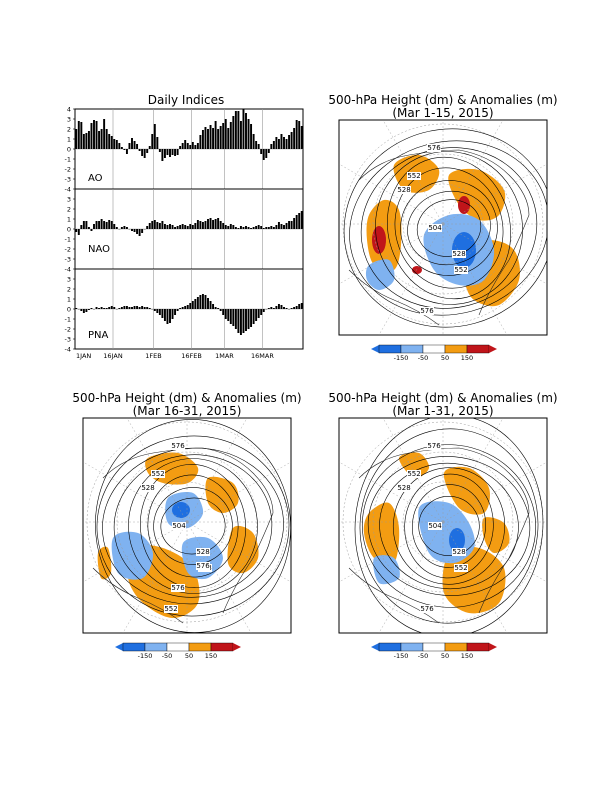  Describe the element at coordinates (237, 647) in the screenshot. I see `scale-arrow-right` at that location.